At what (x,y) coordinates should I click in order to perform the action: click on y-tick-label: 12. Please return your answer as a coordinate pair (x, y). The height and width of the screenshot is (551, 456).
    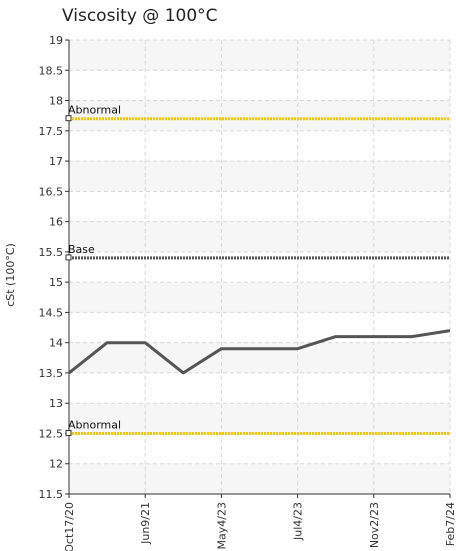
    Looking at the image, I should click on (56, 464).